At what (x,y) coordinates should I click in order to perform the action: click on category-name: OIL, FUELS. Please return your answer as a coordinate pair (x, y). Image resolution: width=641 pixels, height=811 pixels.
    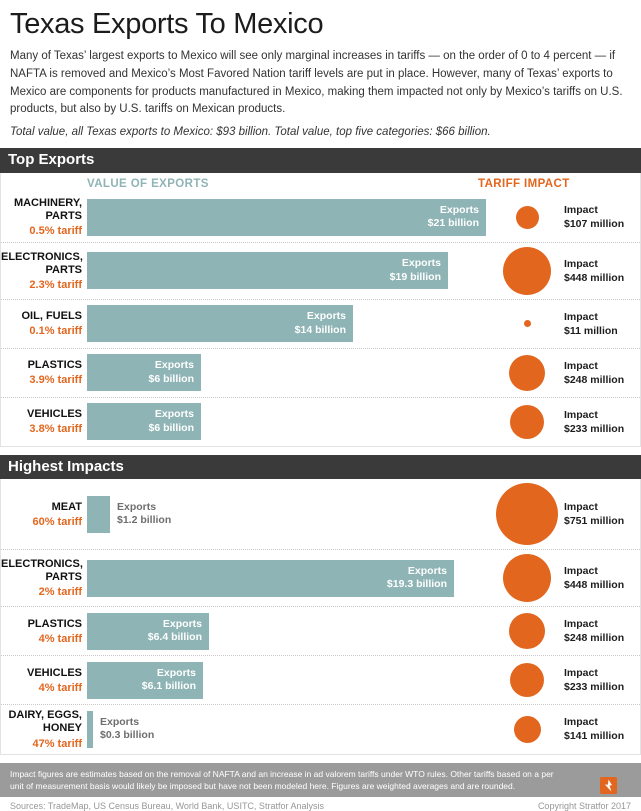
    Looking at the image, I should click on (52, 316).